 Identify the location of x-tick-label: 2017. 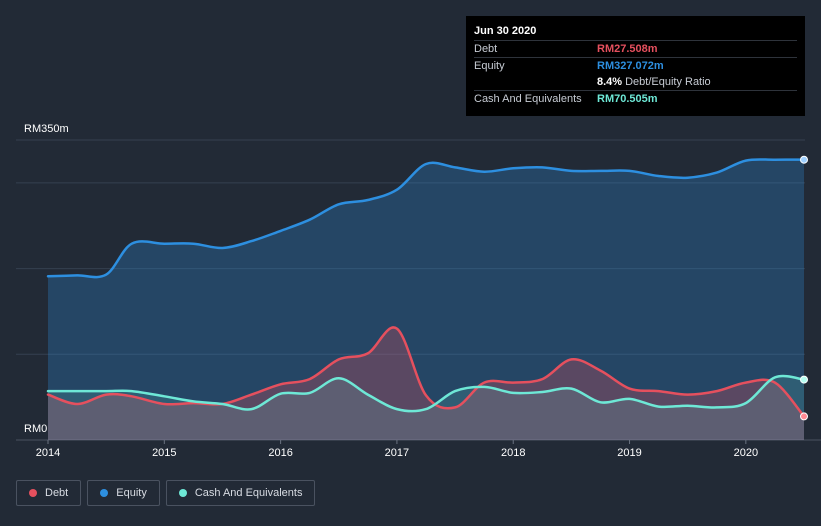
(397, 453).